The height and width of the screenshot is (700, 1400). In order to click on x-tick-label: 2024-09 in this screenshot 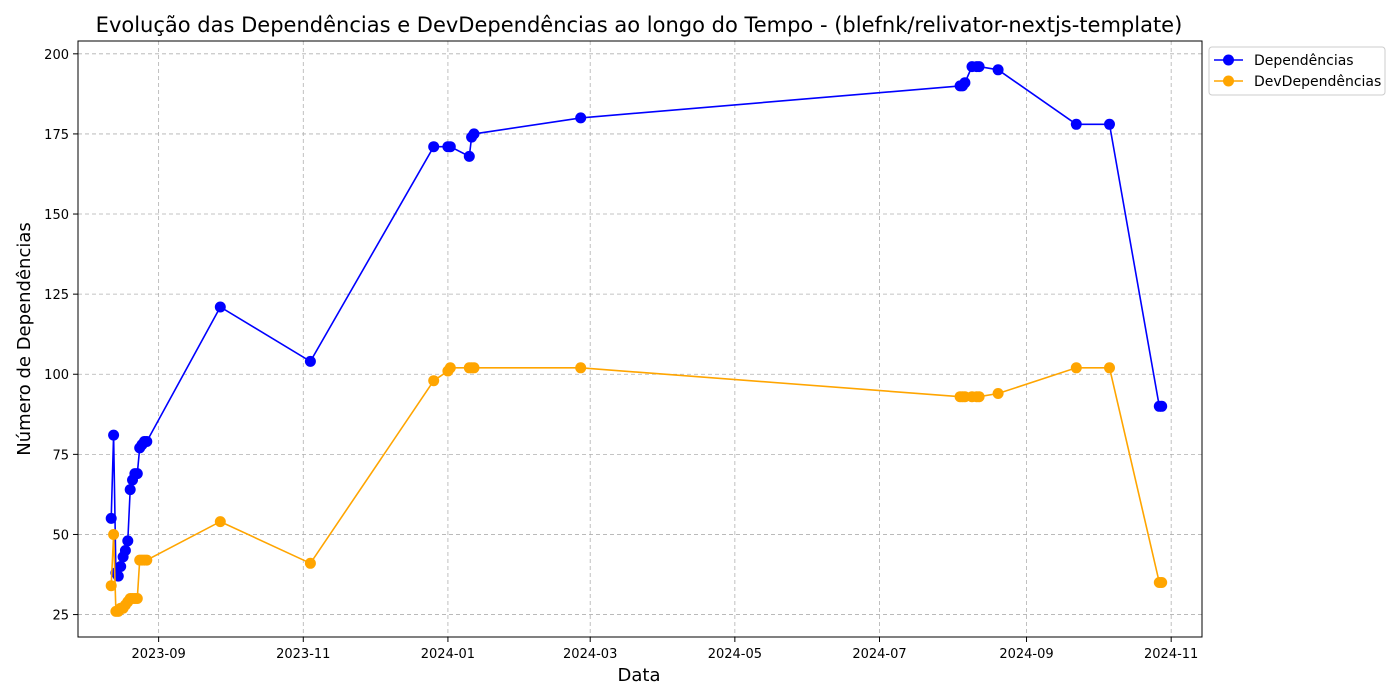, I will do `click(1026, 654)`.